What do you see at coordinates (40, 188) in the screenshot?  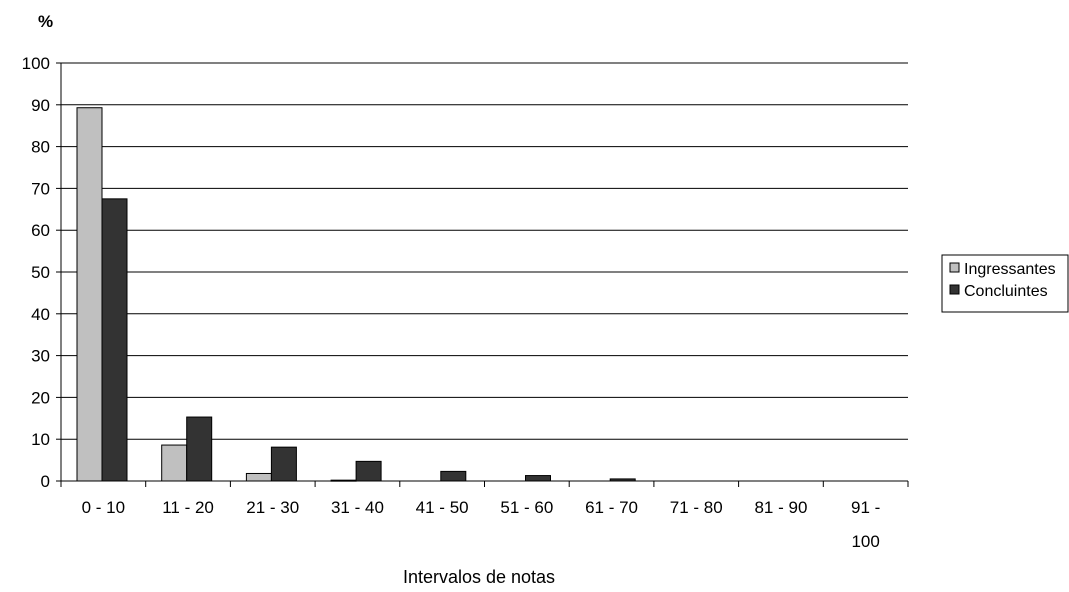 I see `y-tick-label: 70` at bounding box center [40, 188].